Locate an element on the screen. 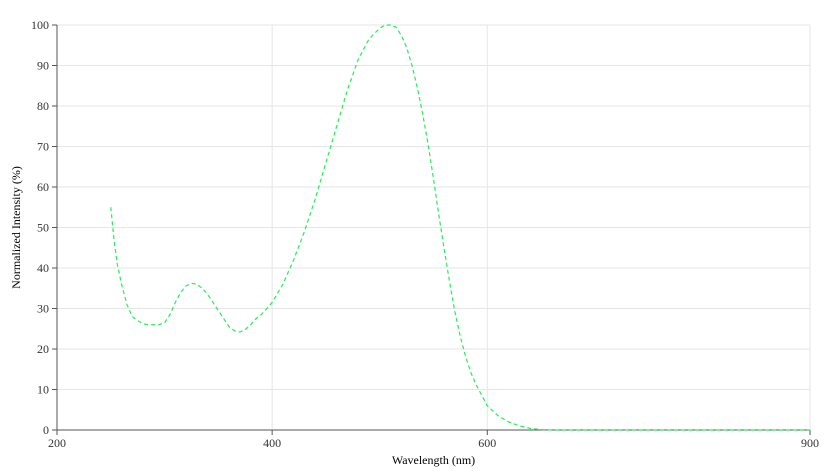  y-tick-label: 20 is located at coordinates (43, 349).